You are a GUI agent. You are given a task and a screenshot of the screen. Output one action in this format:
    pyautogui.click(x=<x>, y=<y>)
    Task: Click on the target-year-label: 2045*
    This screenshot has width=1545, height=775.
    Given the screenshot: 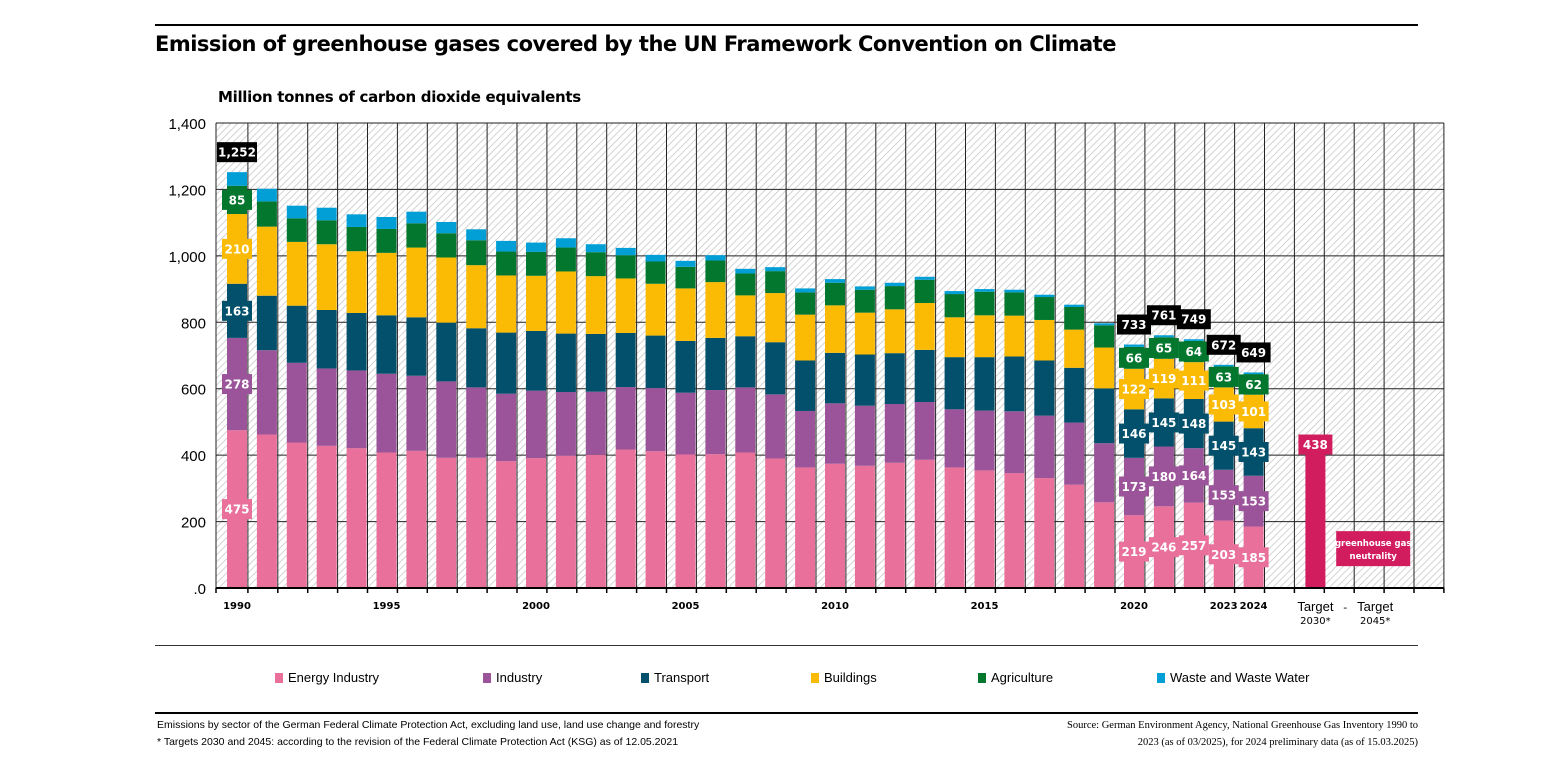 What is the action you would take?
    pyautogui.click(x=1375, y=621)
    